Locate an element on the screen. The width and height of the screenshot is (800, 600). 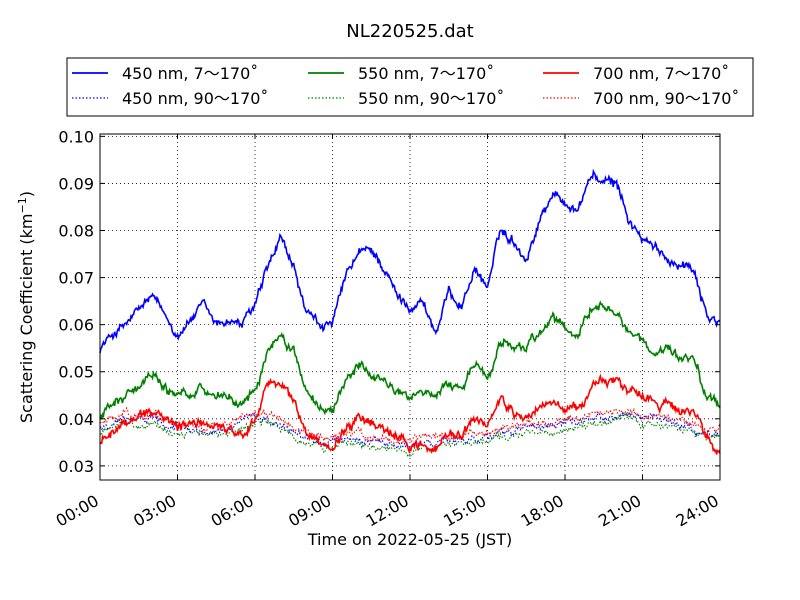
y-tick-label: 0.09 is located at coordinates (76, 183).